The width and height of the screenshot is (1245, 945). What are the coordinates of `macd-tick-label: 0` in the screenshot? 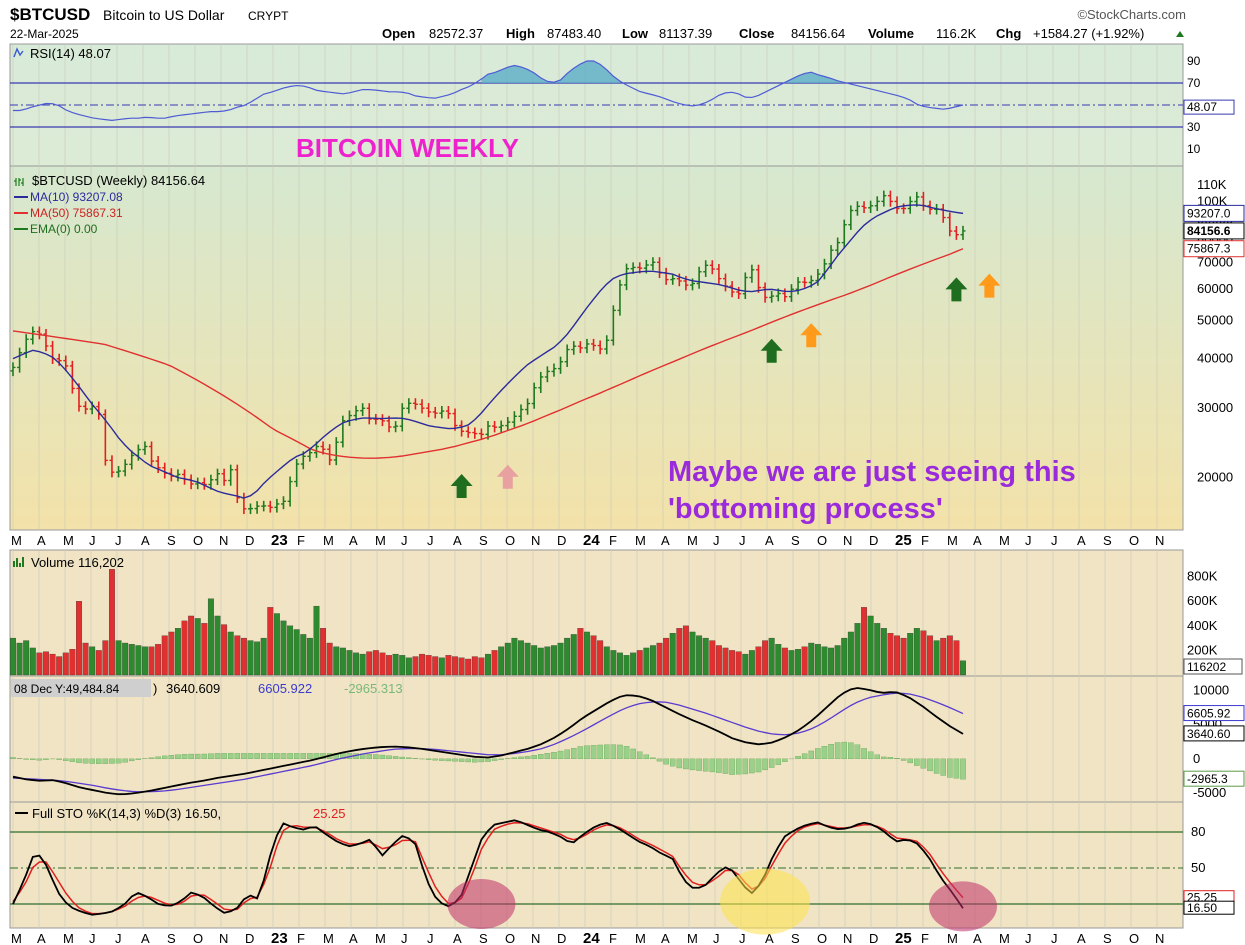 It's located at (1196, 758).